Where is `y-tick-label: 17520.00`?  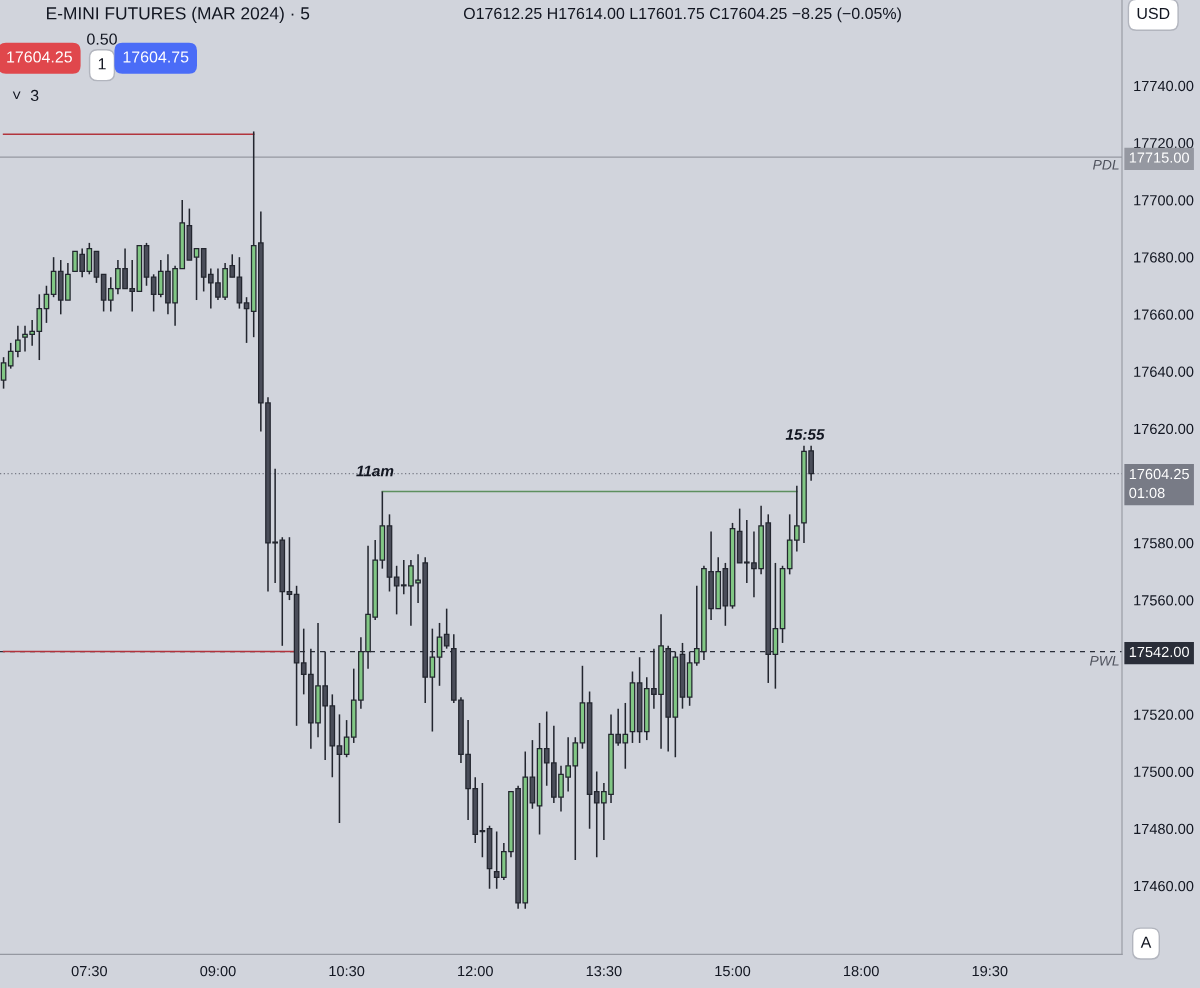
y-tick-label: 17520.00 is located at coordinates (1164, 714).